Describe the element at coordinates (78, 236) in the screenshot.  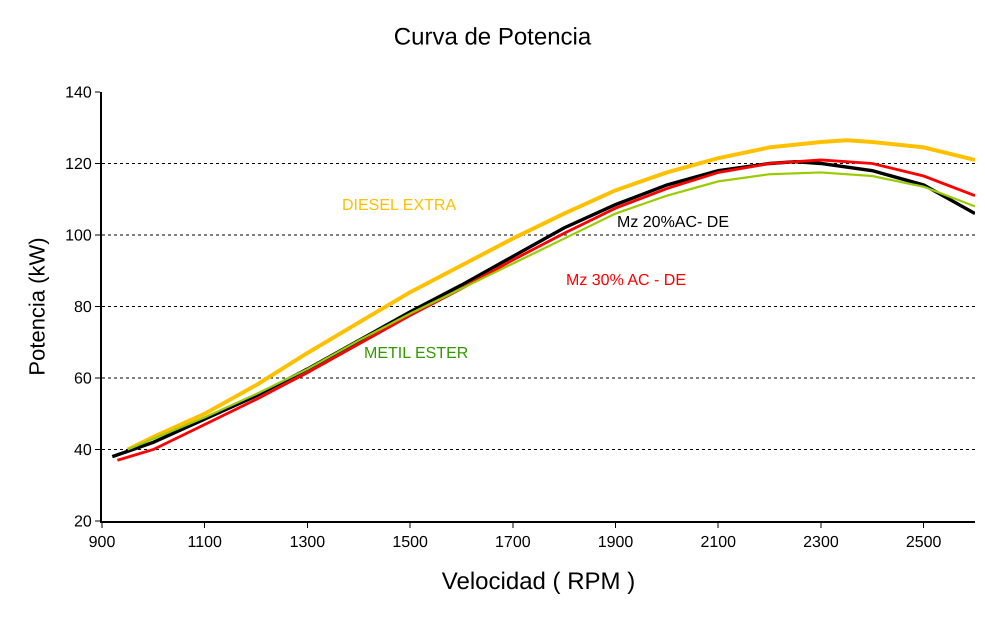
I see `y-tick-label: 100` at that location.